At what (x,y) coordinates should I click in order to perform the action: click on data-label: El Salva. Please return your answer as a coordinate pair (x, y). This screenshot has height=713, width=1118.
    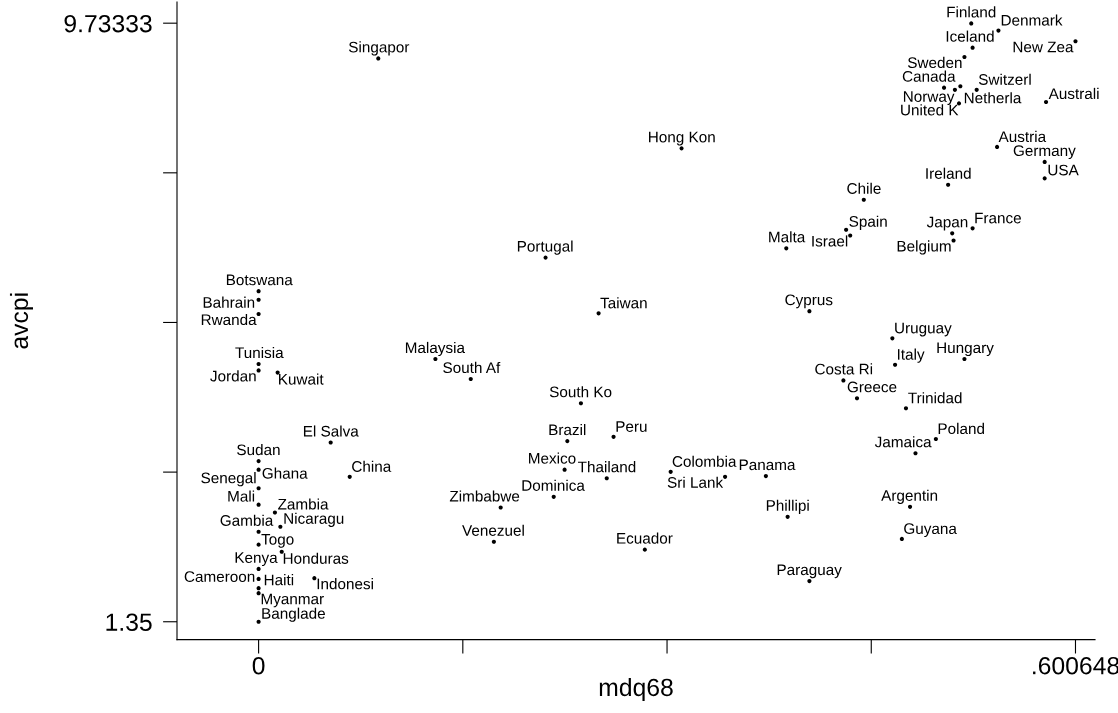
    Looking at the image, I should click on (331, 431).